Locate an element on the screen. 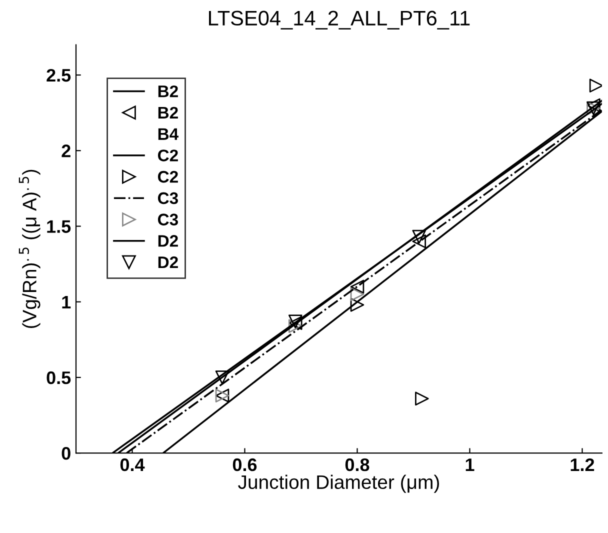 Image resolution: width=608 pixels, height=533 pixels. y-tick-label: 1 is located at coordinates (66, 302).